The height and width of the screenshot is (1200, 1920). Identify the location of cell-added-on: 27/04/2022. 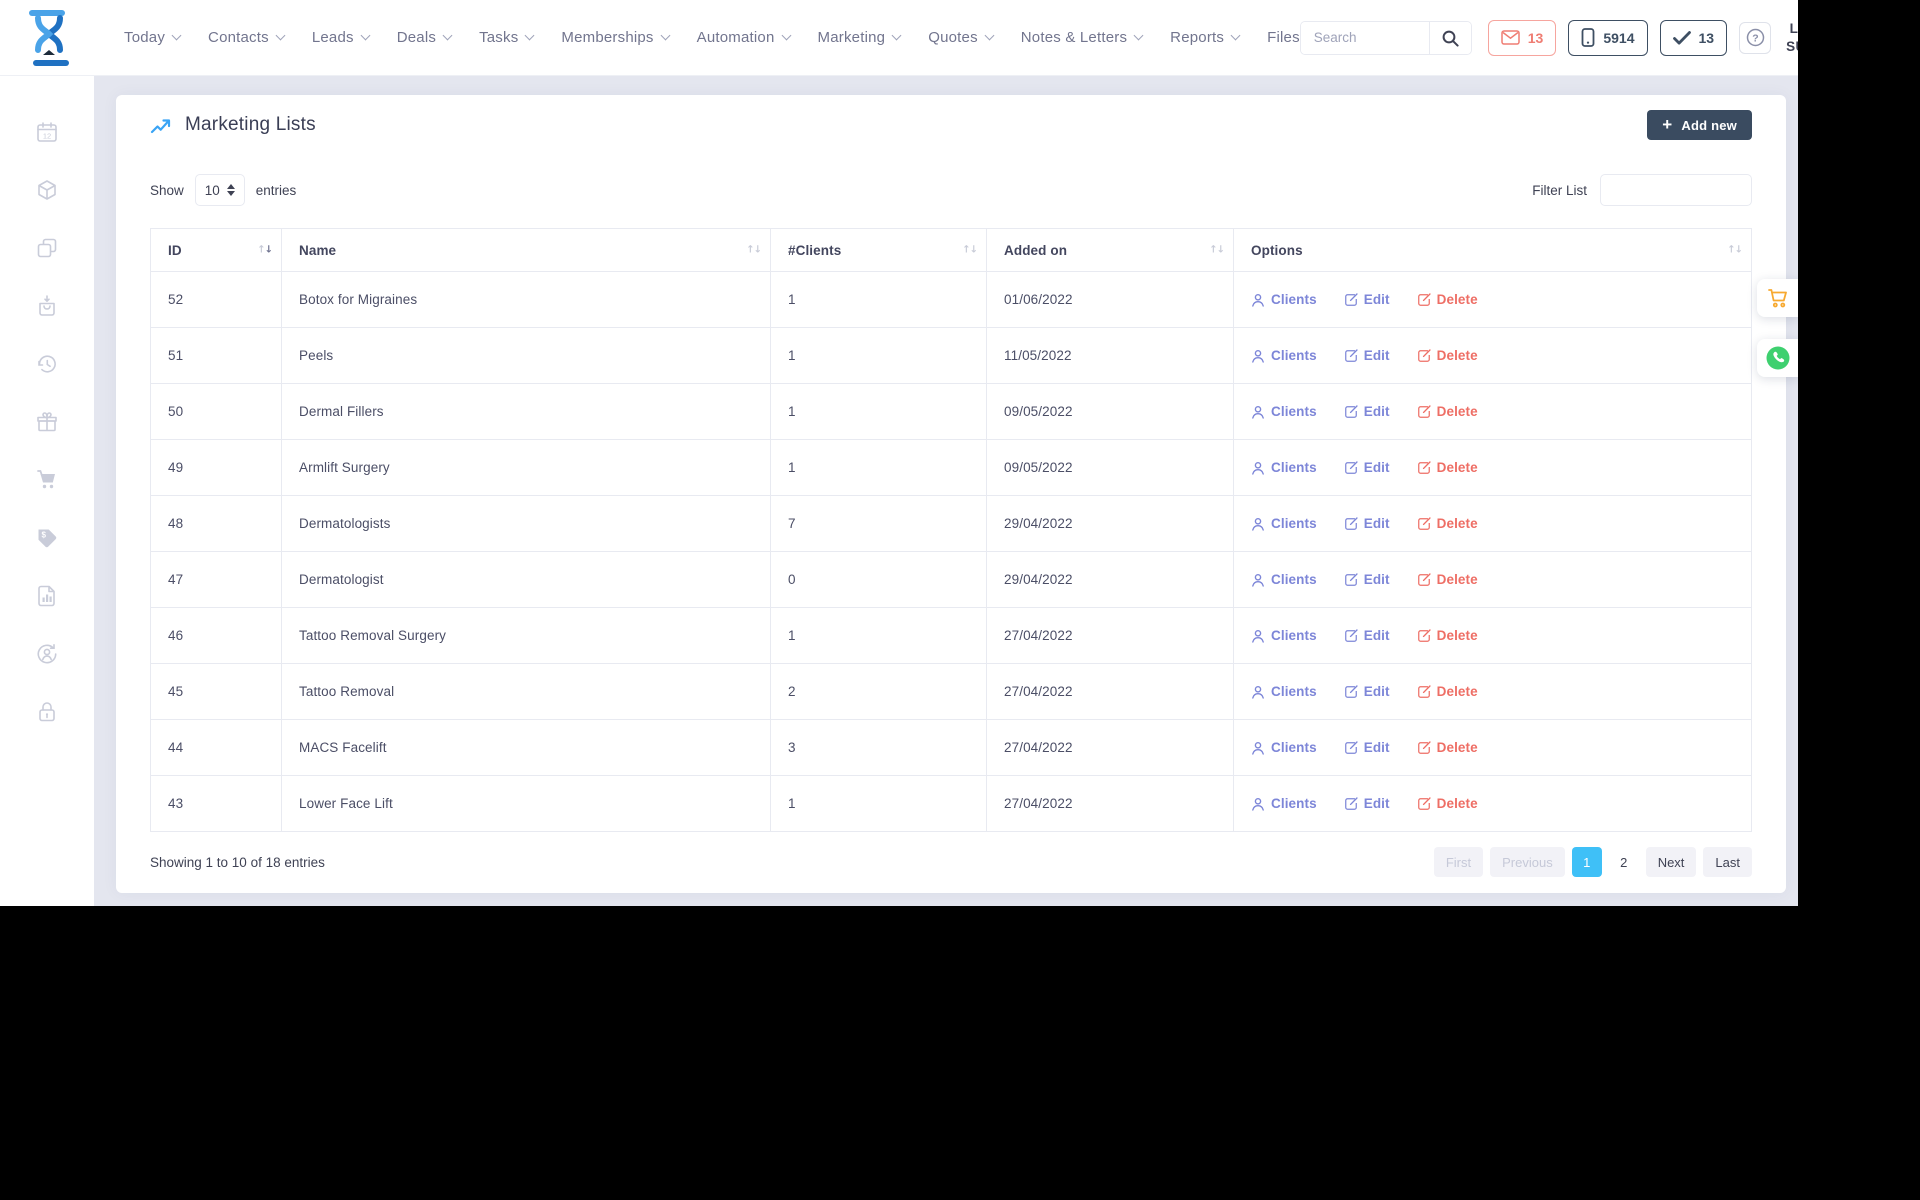
(1110, 747).